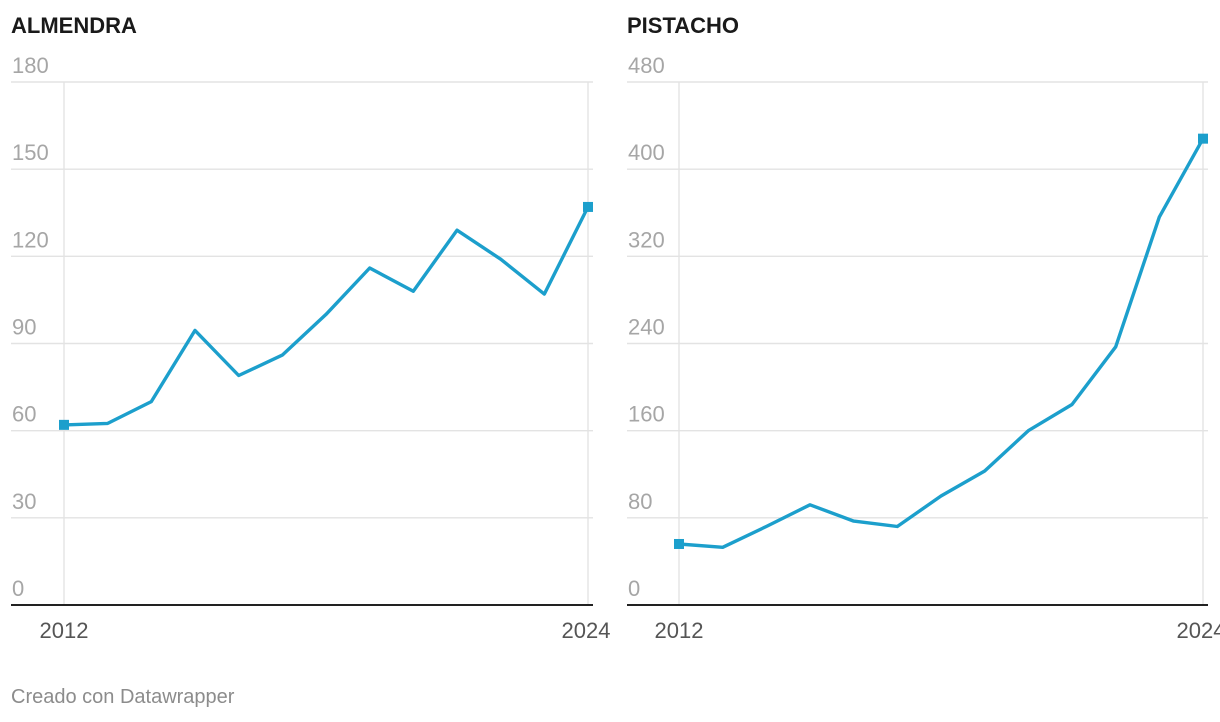 The image size is (1220, 722). What do you see at coordinates (24, 414) in the screenshot?
I see `y-tick-label-almendra-60: 60` at bounding box center [24, 414].